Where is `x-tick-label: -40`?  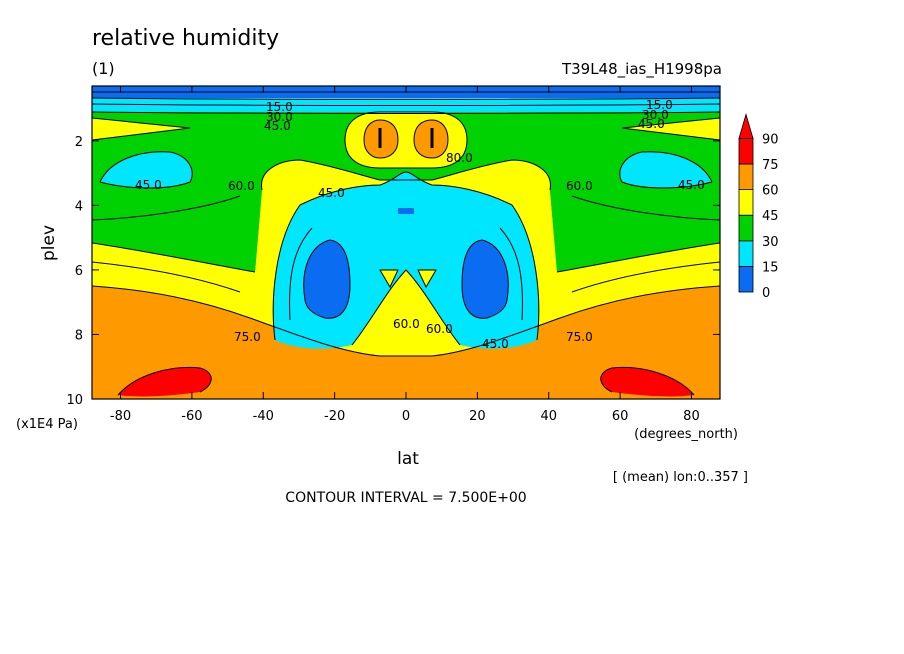 x-tick-label: -40 is located at coordinates (263, 416).